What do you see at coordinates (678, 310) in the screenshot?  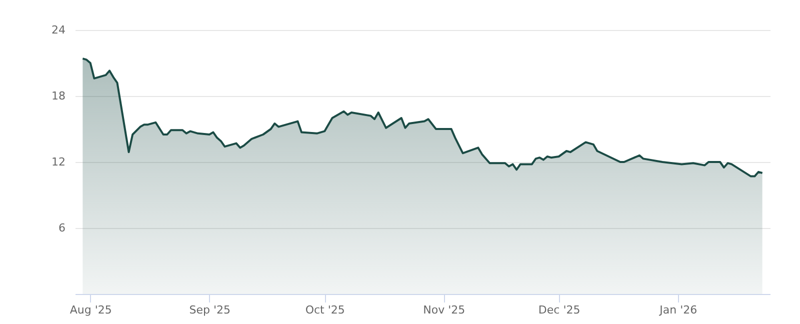 I see `x-tick-label: Jan '26` at bounding box center [678, 310].